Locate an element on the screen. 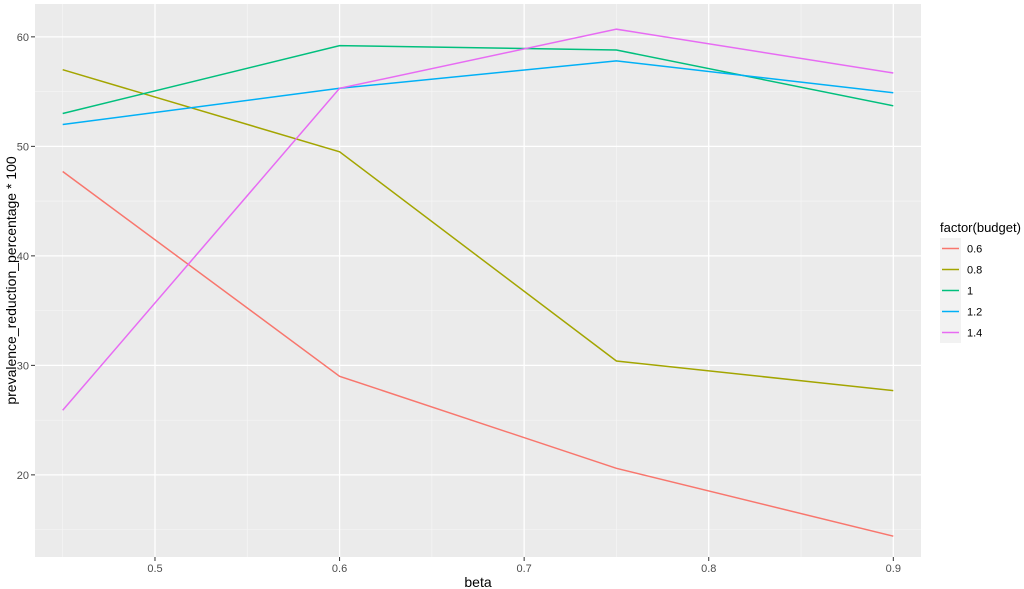 The width and height of the screenshot is (1024, 589). x-tick-label: 0.6 is located at coordinates (339, 569).